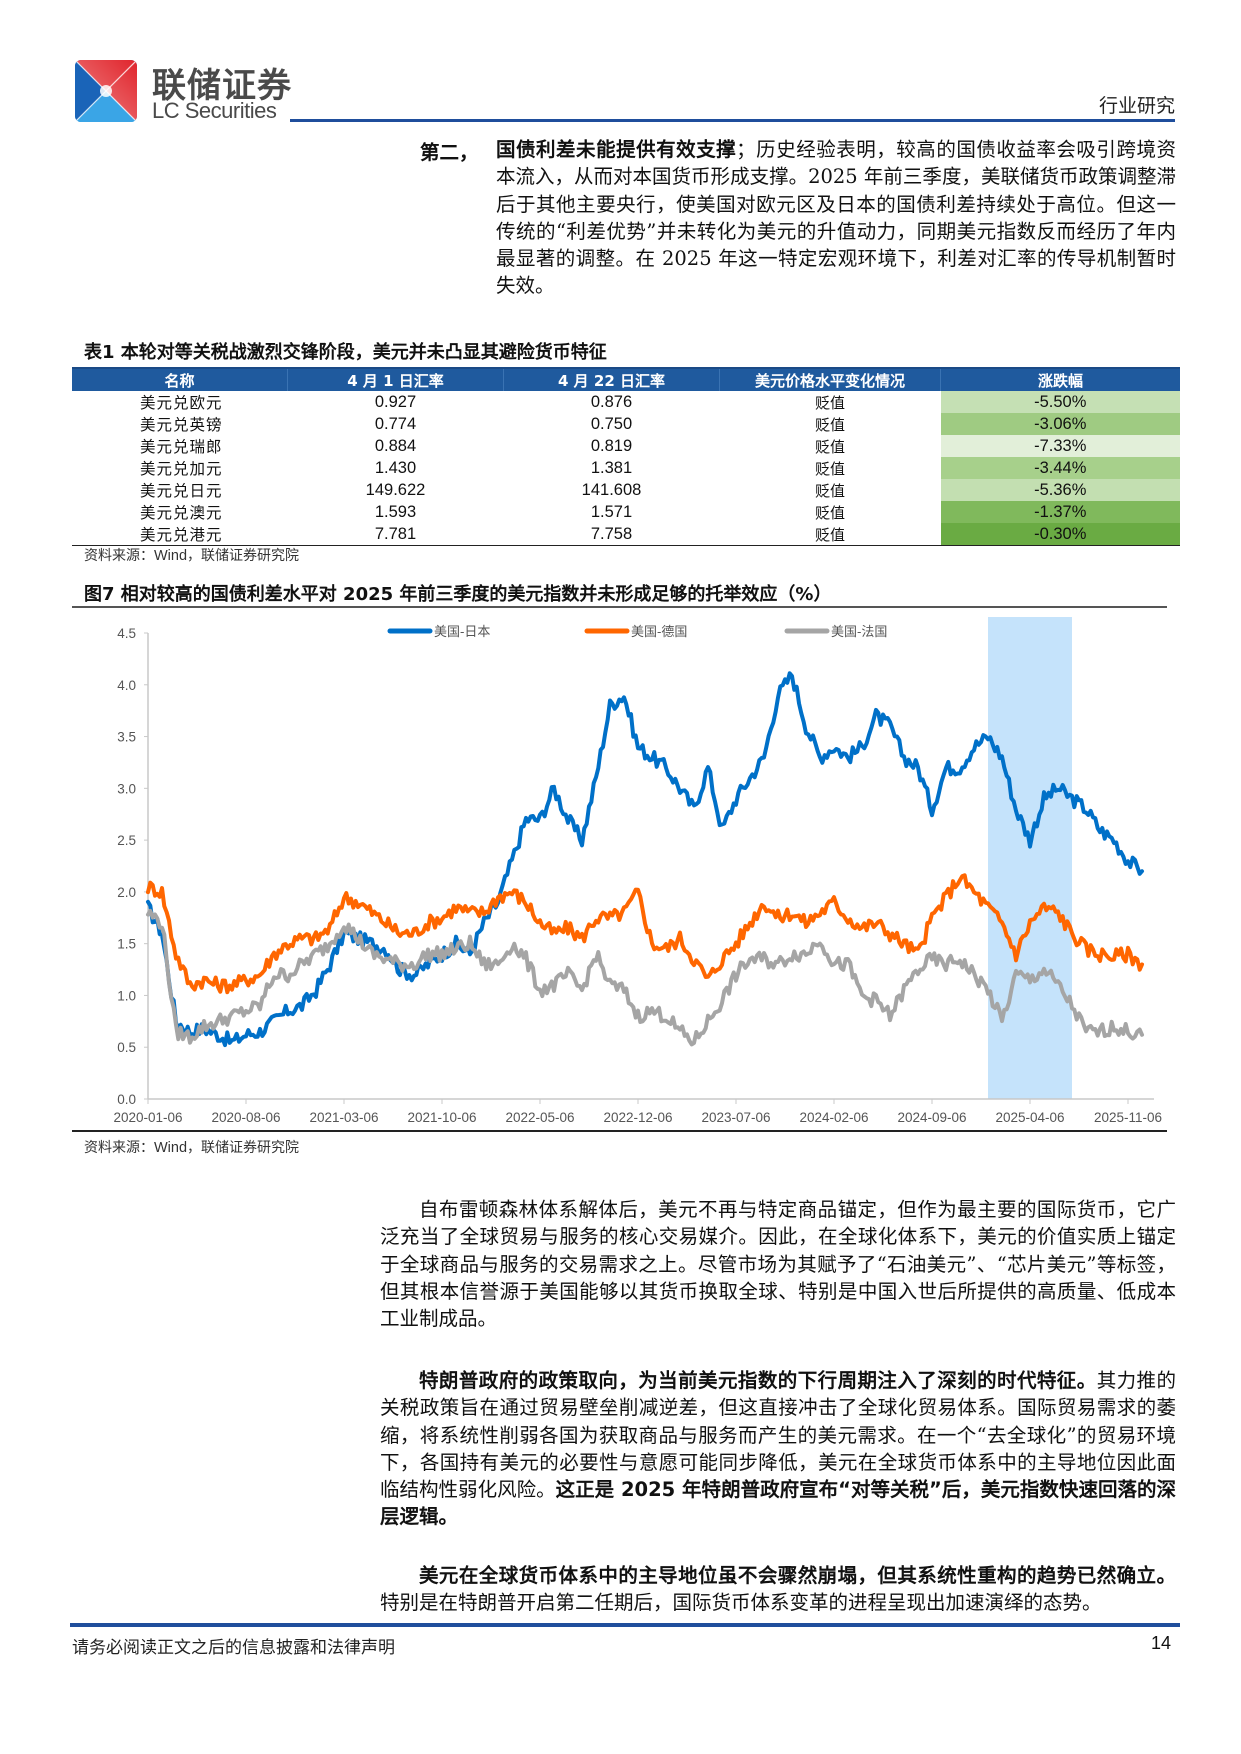  I want to click on cell-pct: -5.50%, so click(1060, 402).